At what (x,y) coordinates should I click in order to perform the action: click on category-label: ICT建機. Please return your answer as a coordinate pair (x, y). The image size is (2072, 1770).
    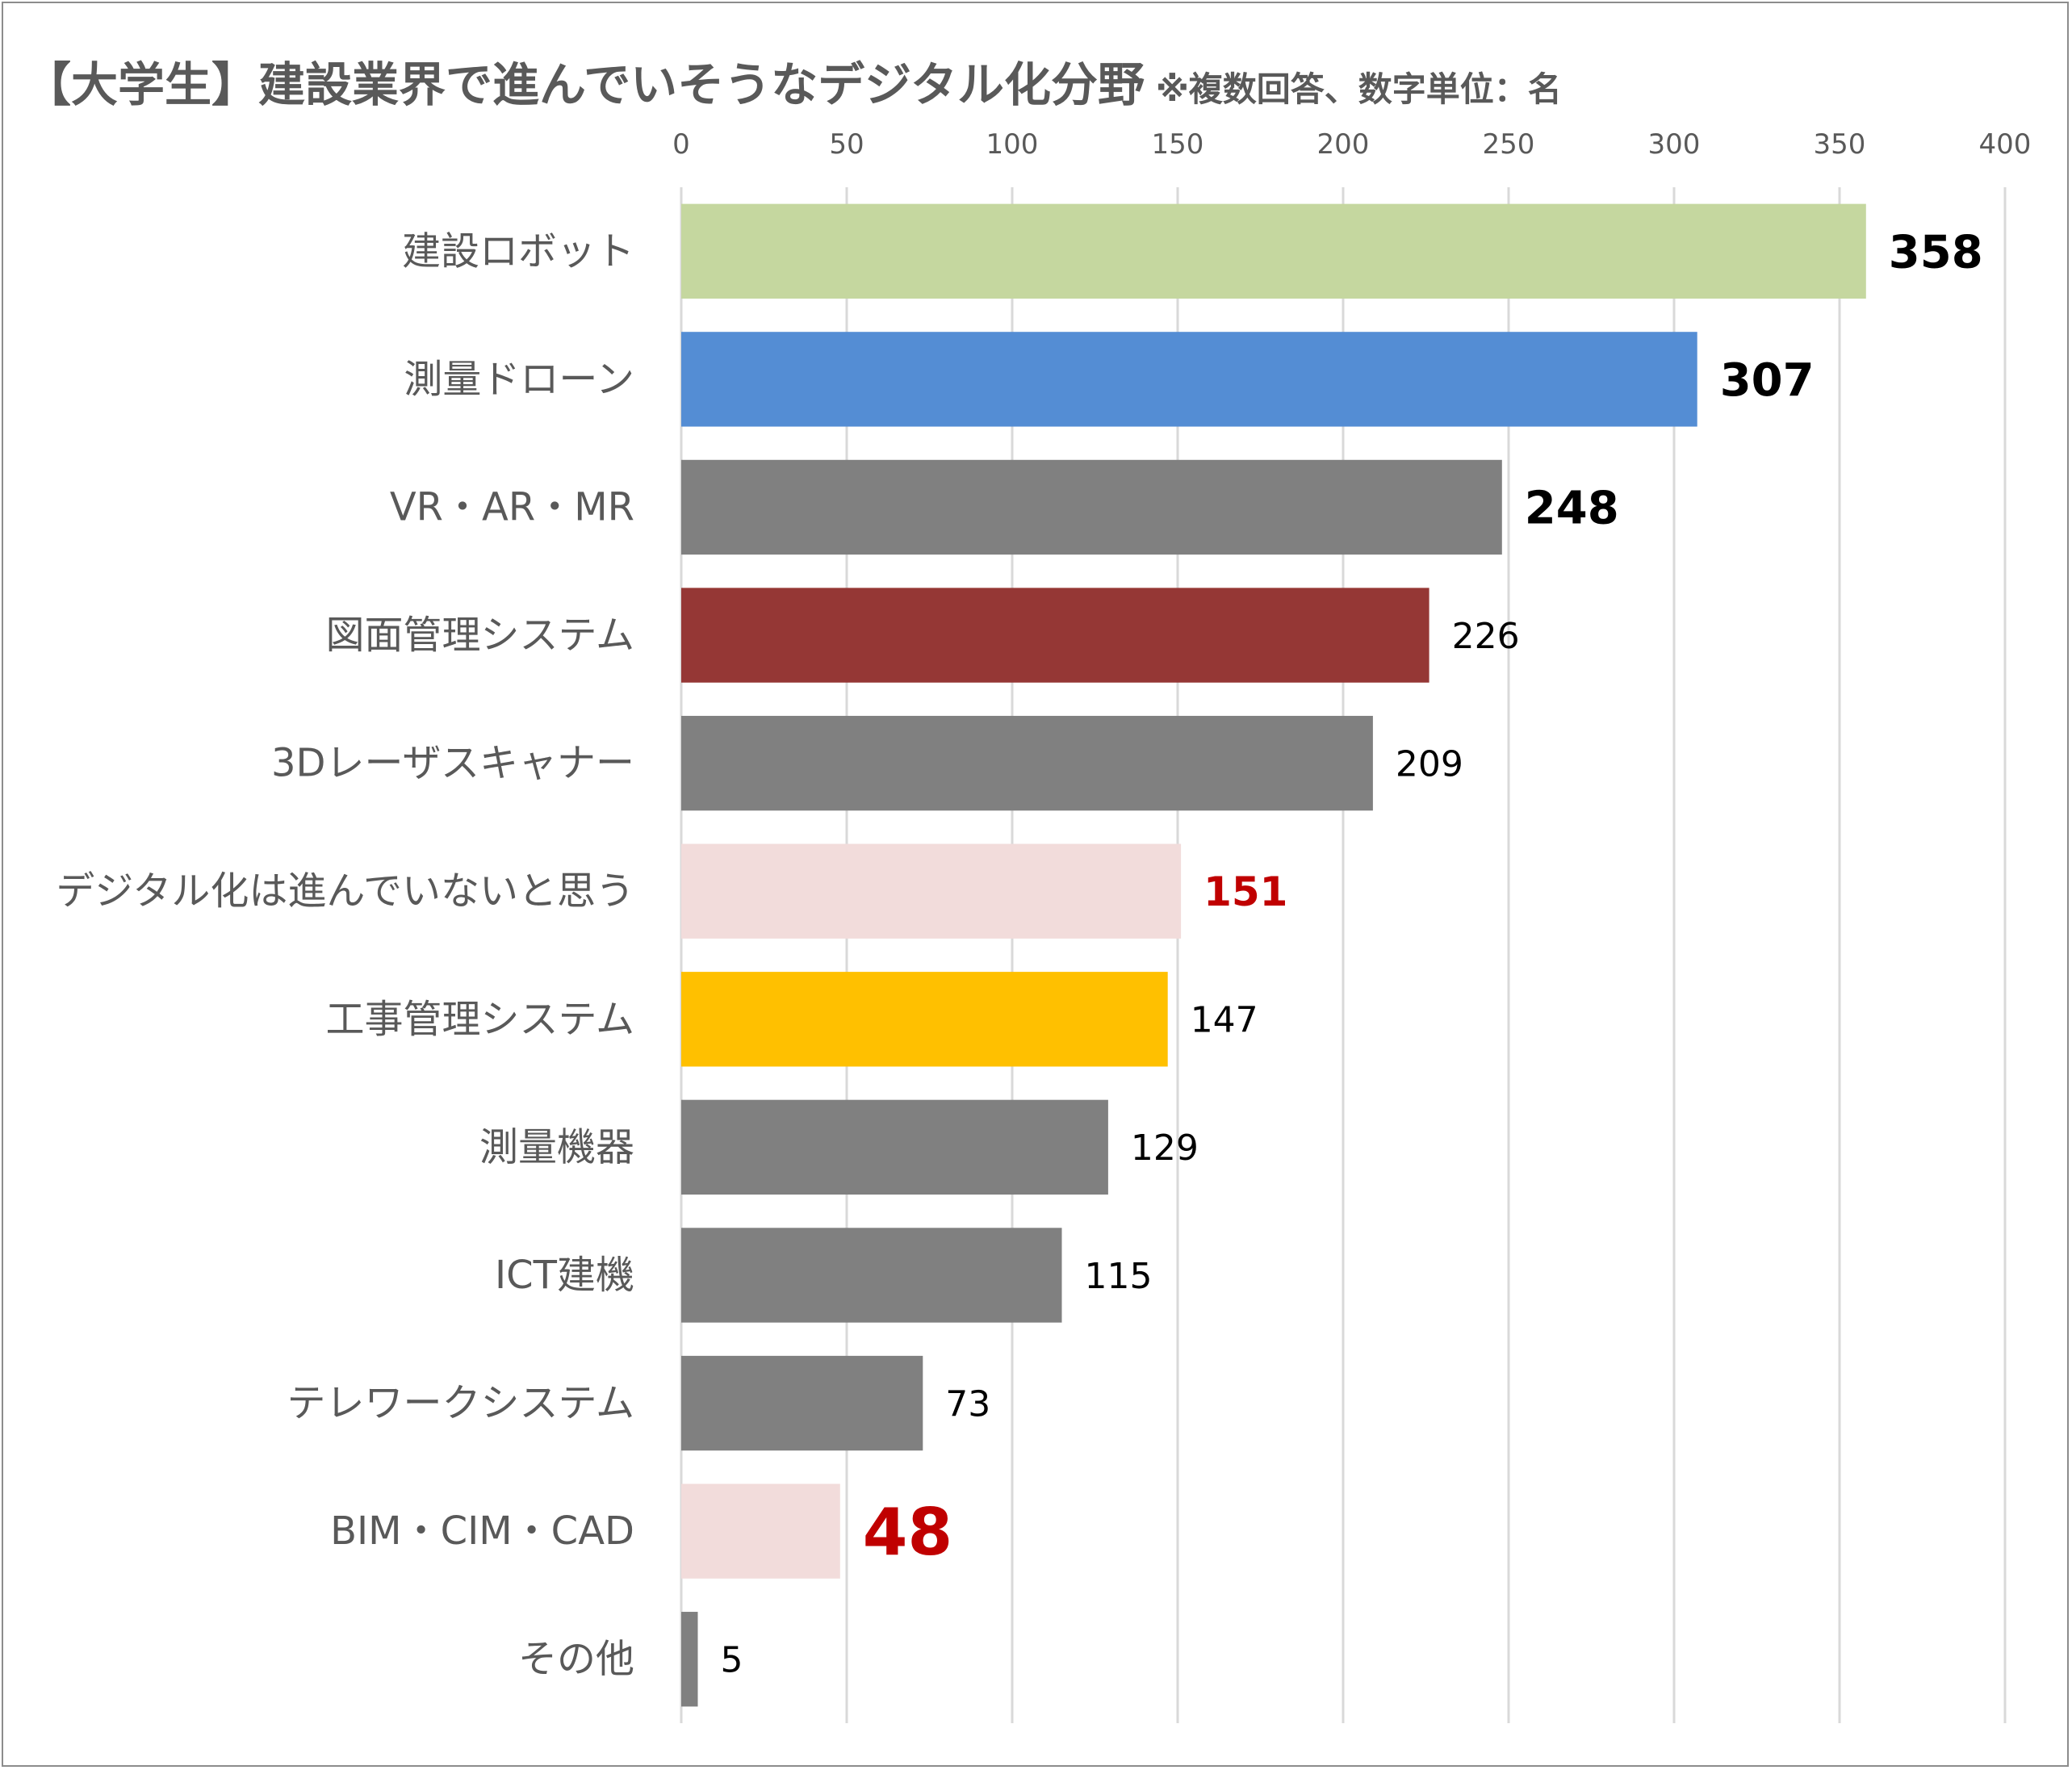
    Looking at the image, I should click on (564, 1275).